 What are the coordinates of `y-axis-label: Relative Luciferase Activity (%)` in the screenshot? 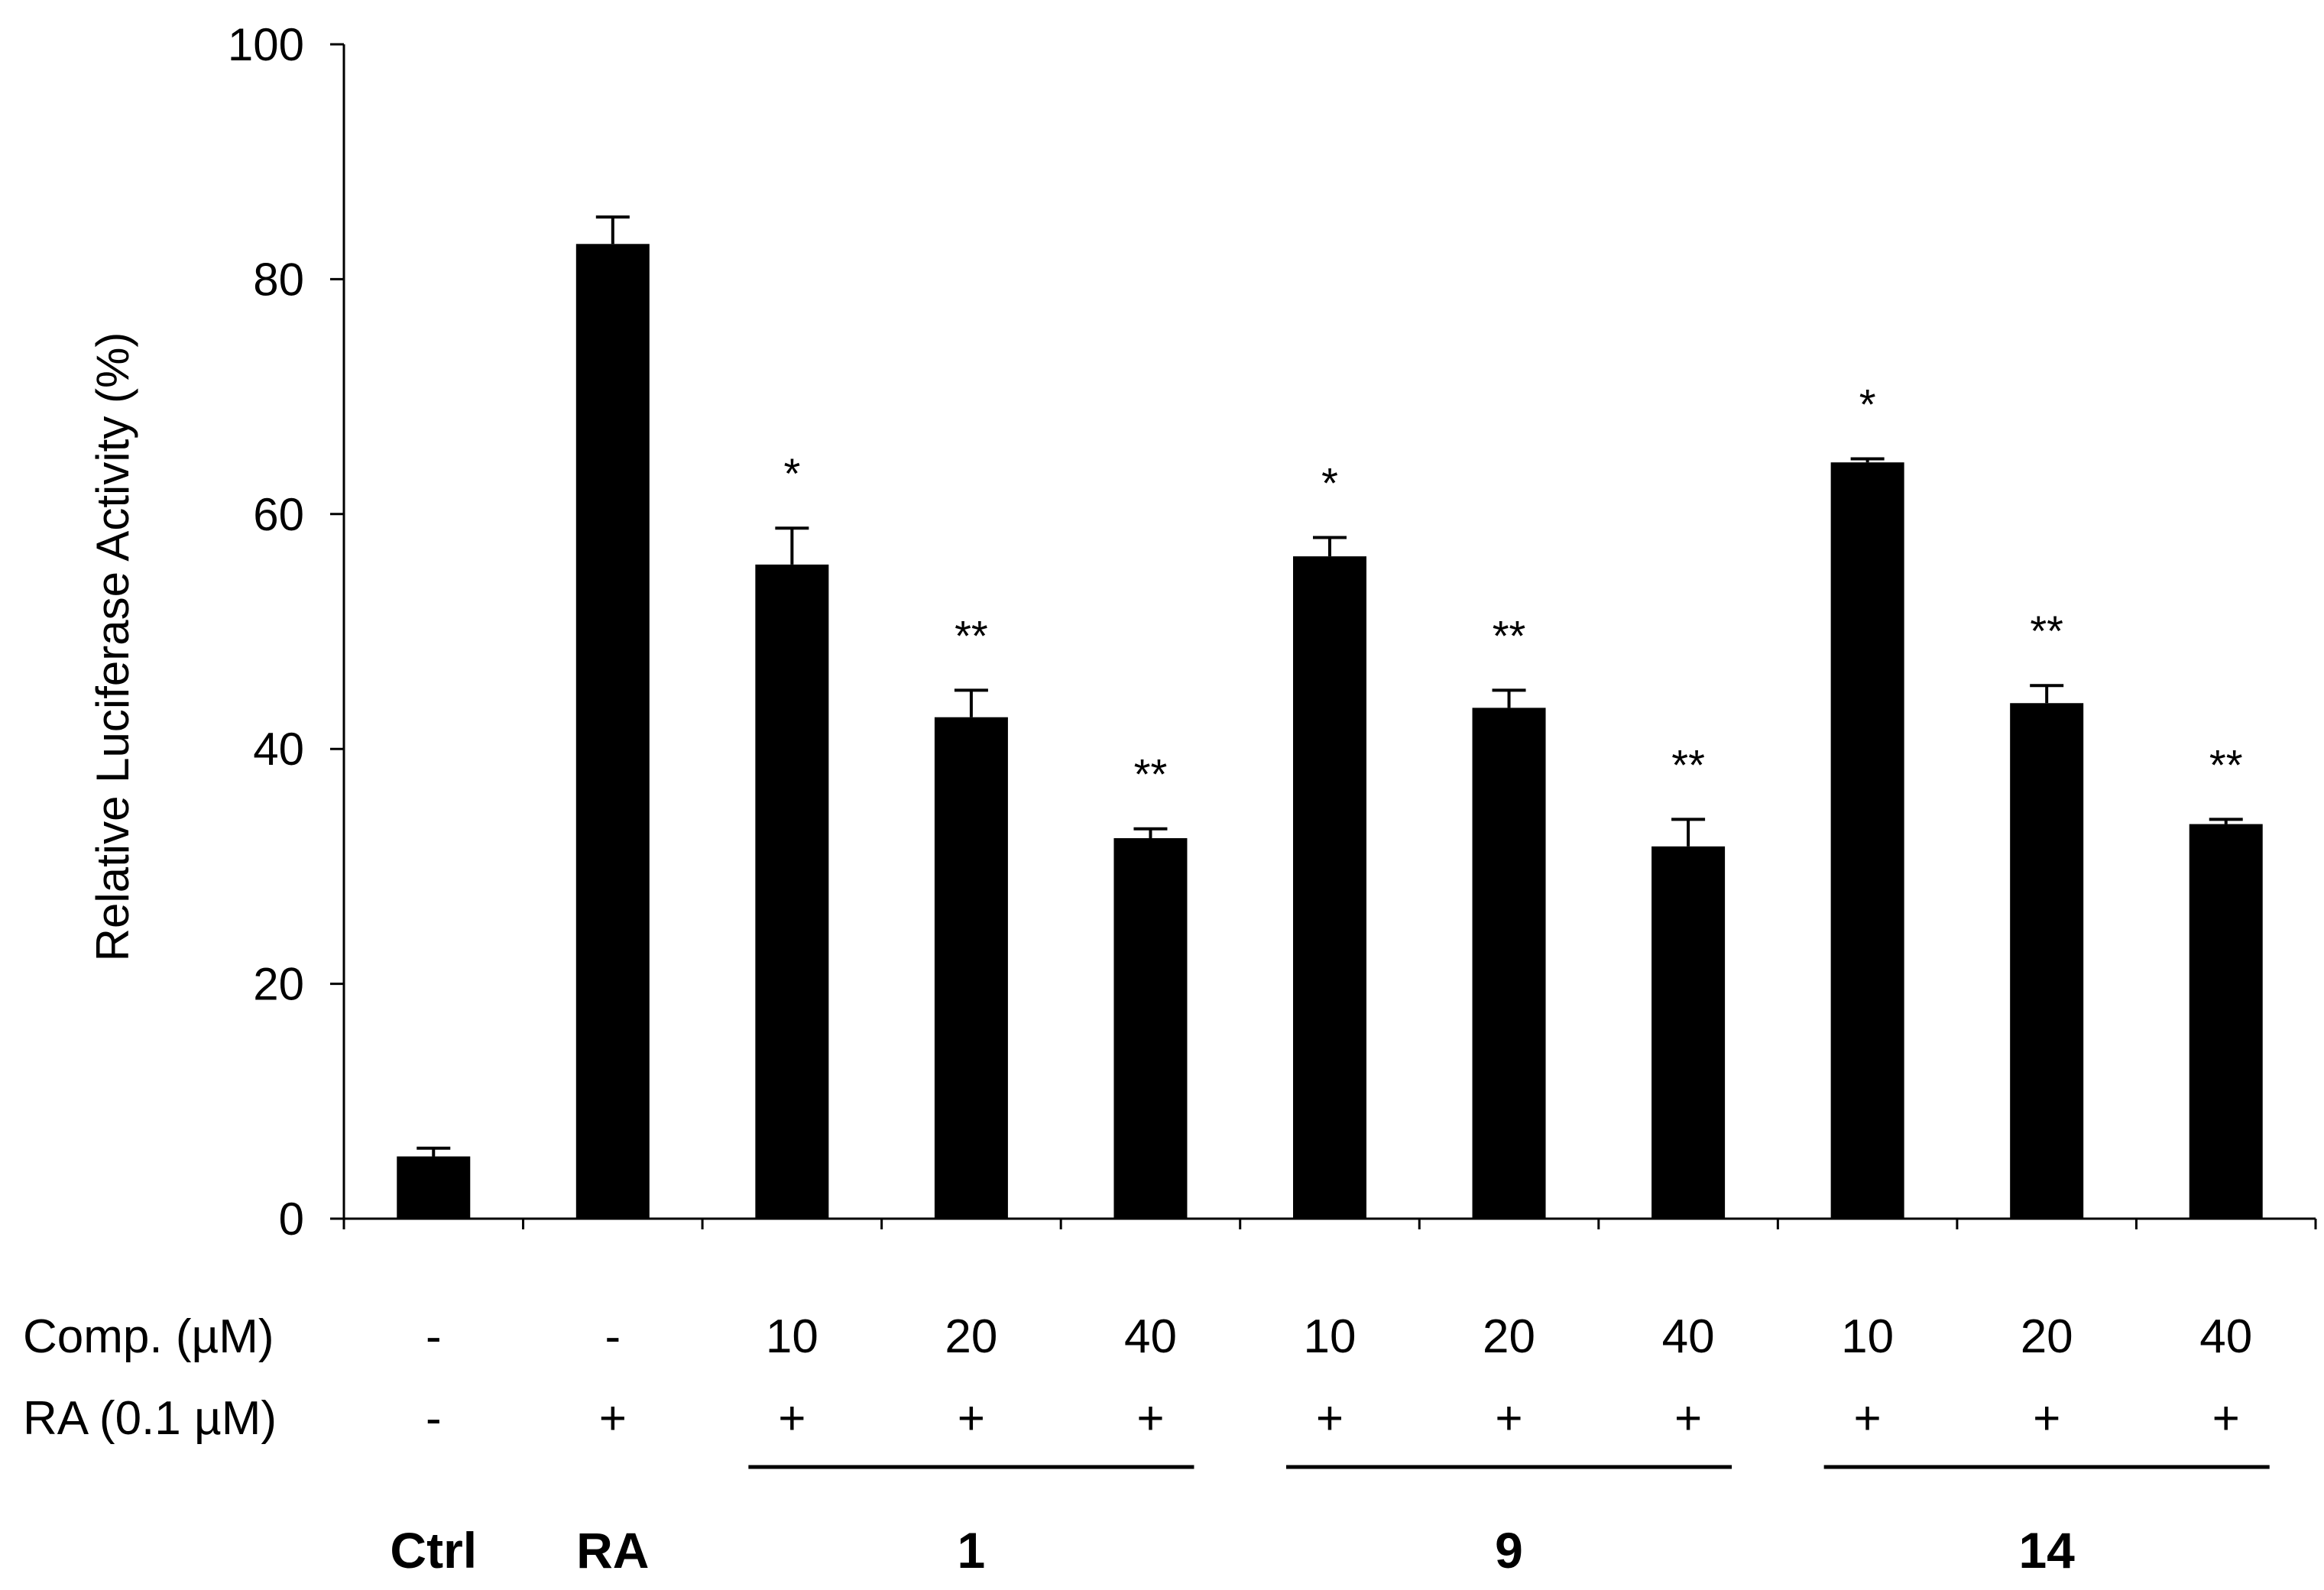 It's located at (112, 647).